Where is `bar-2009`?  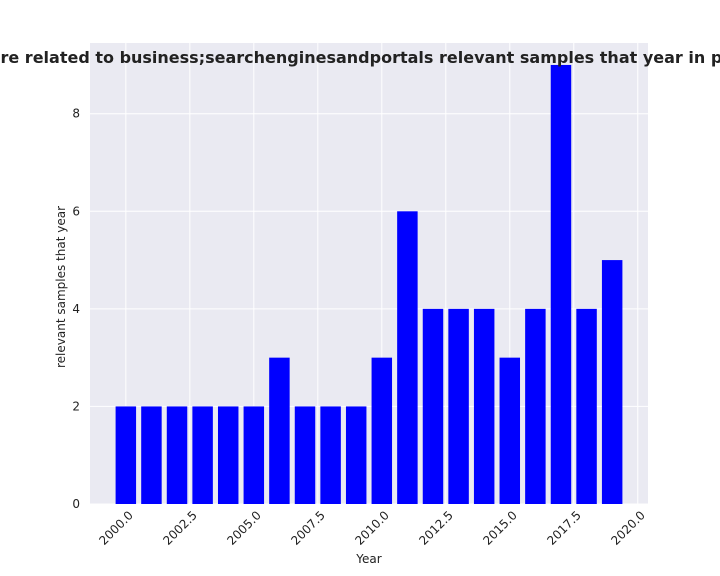
bar-2009 is located at coordinates (356, 455).